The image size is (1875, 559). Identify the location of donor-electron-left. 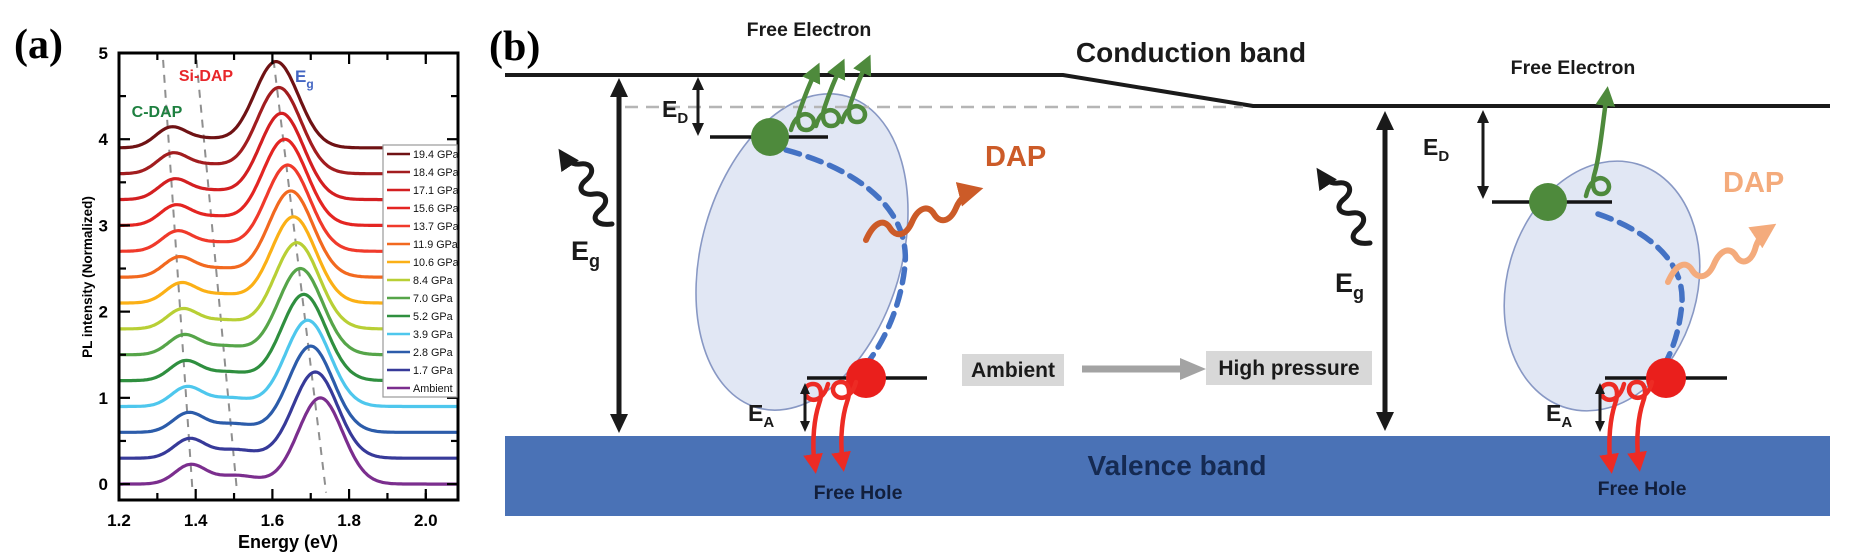
(770, 137).